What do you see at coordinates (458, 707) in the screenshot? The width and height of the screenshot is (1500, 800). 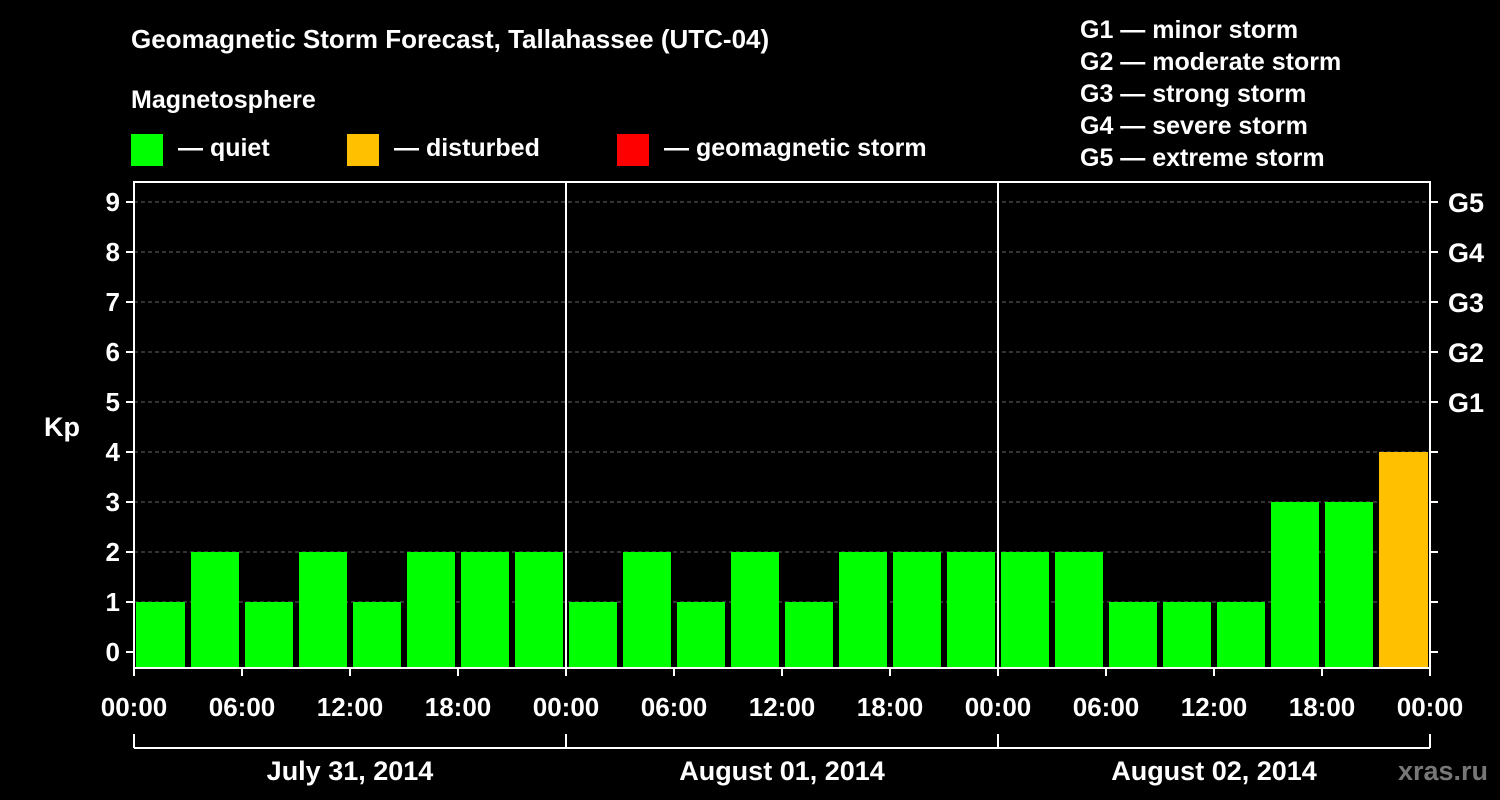 I see `x-tick-label-3: 18:00` at bounding box center [458, 707].